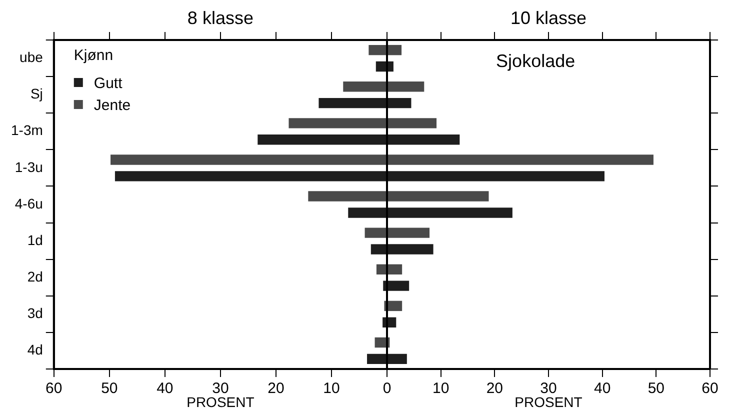 Image resolution: width=730 pixels, height=415 pixels. Describe the element at coordinates (35, 240) in the screenshot. I see `y-tick-label: 1d` at that location.